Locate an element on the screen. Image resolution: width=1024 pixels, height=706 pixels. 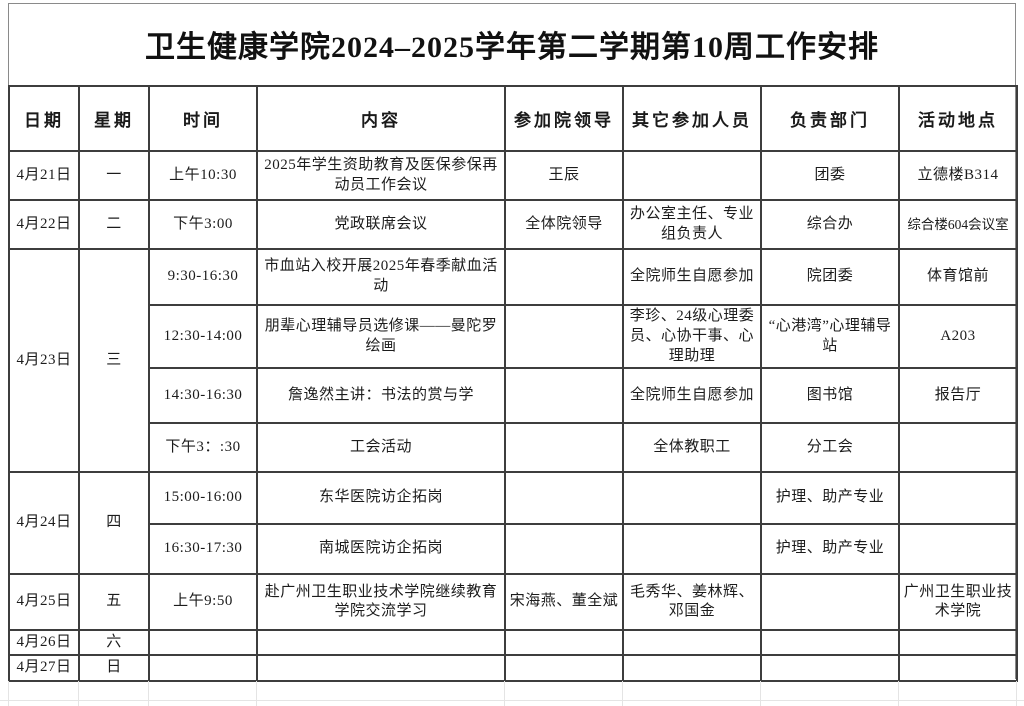
header-row: 日期 星期 时间 内容 参加院领导 其它参加人员 负责部门 活动地点 is located at coordinates (513, 118).